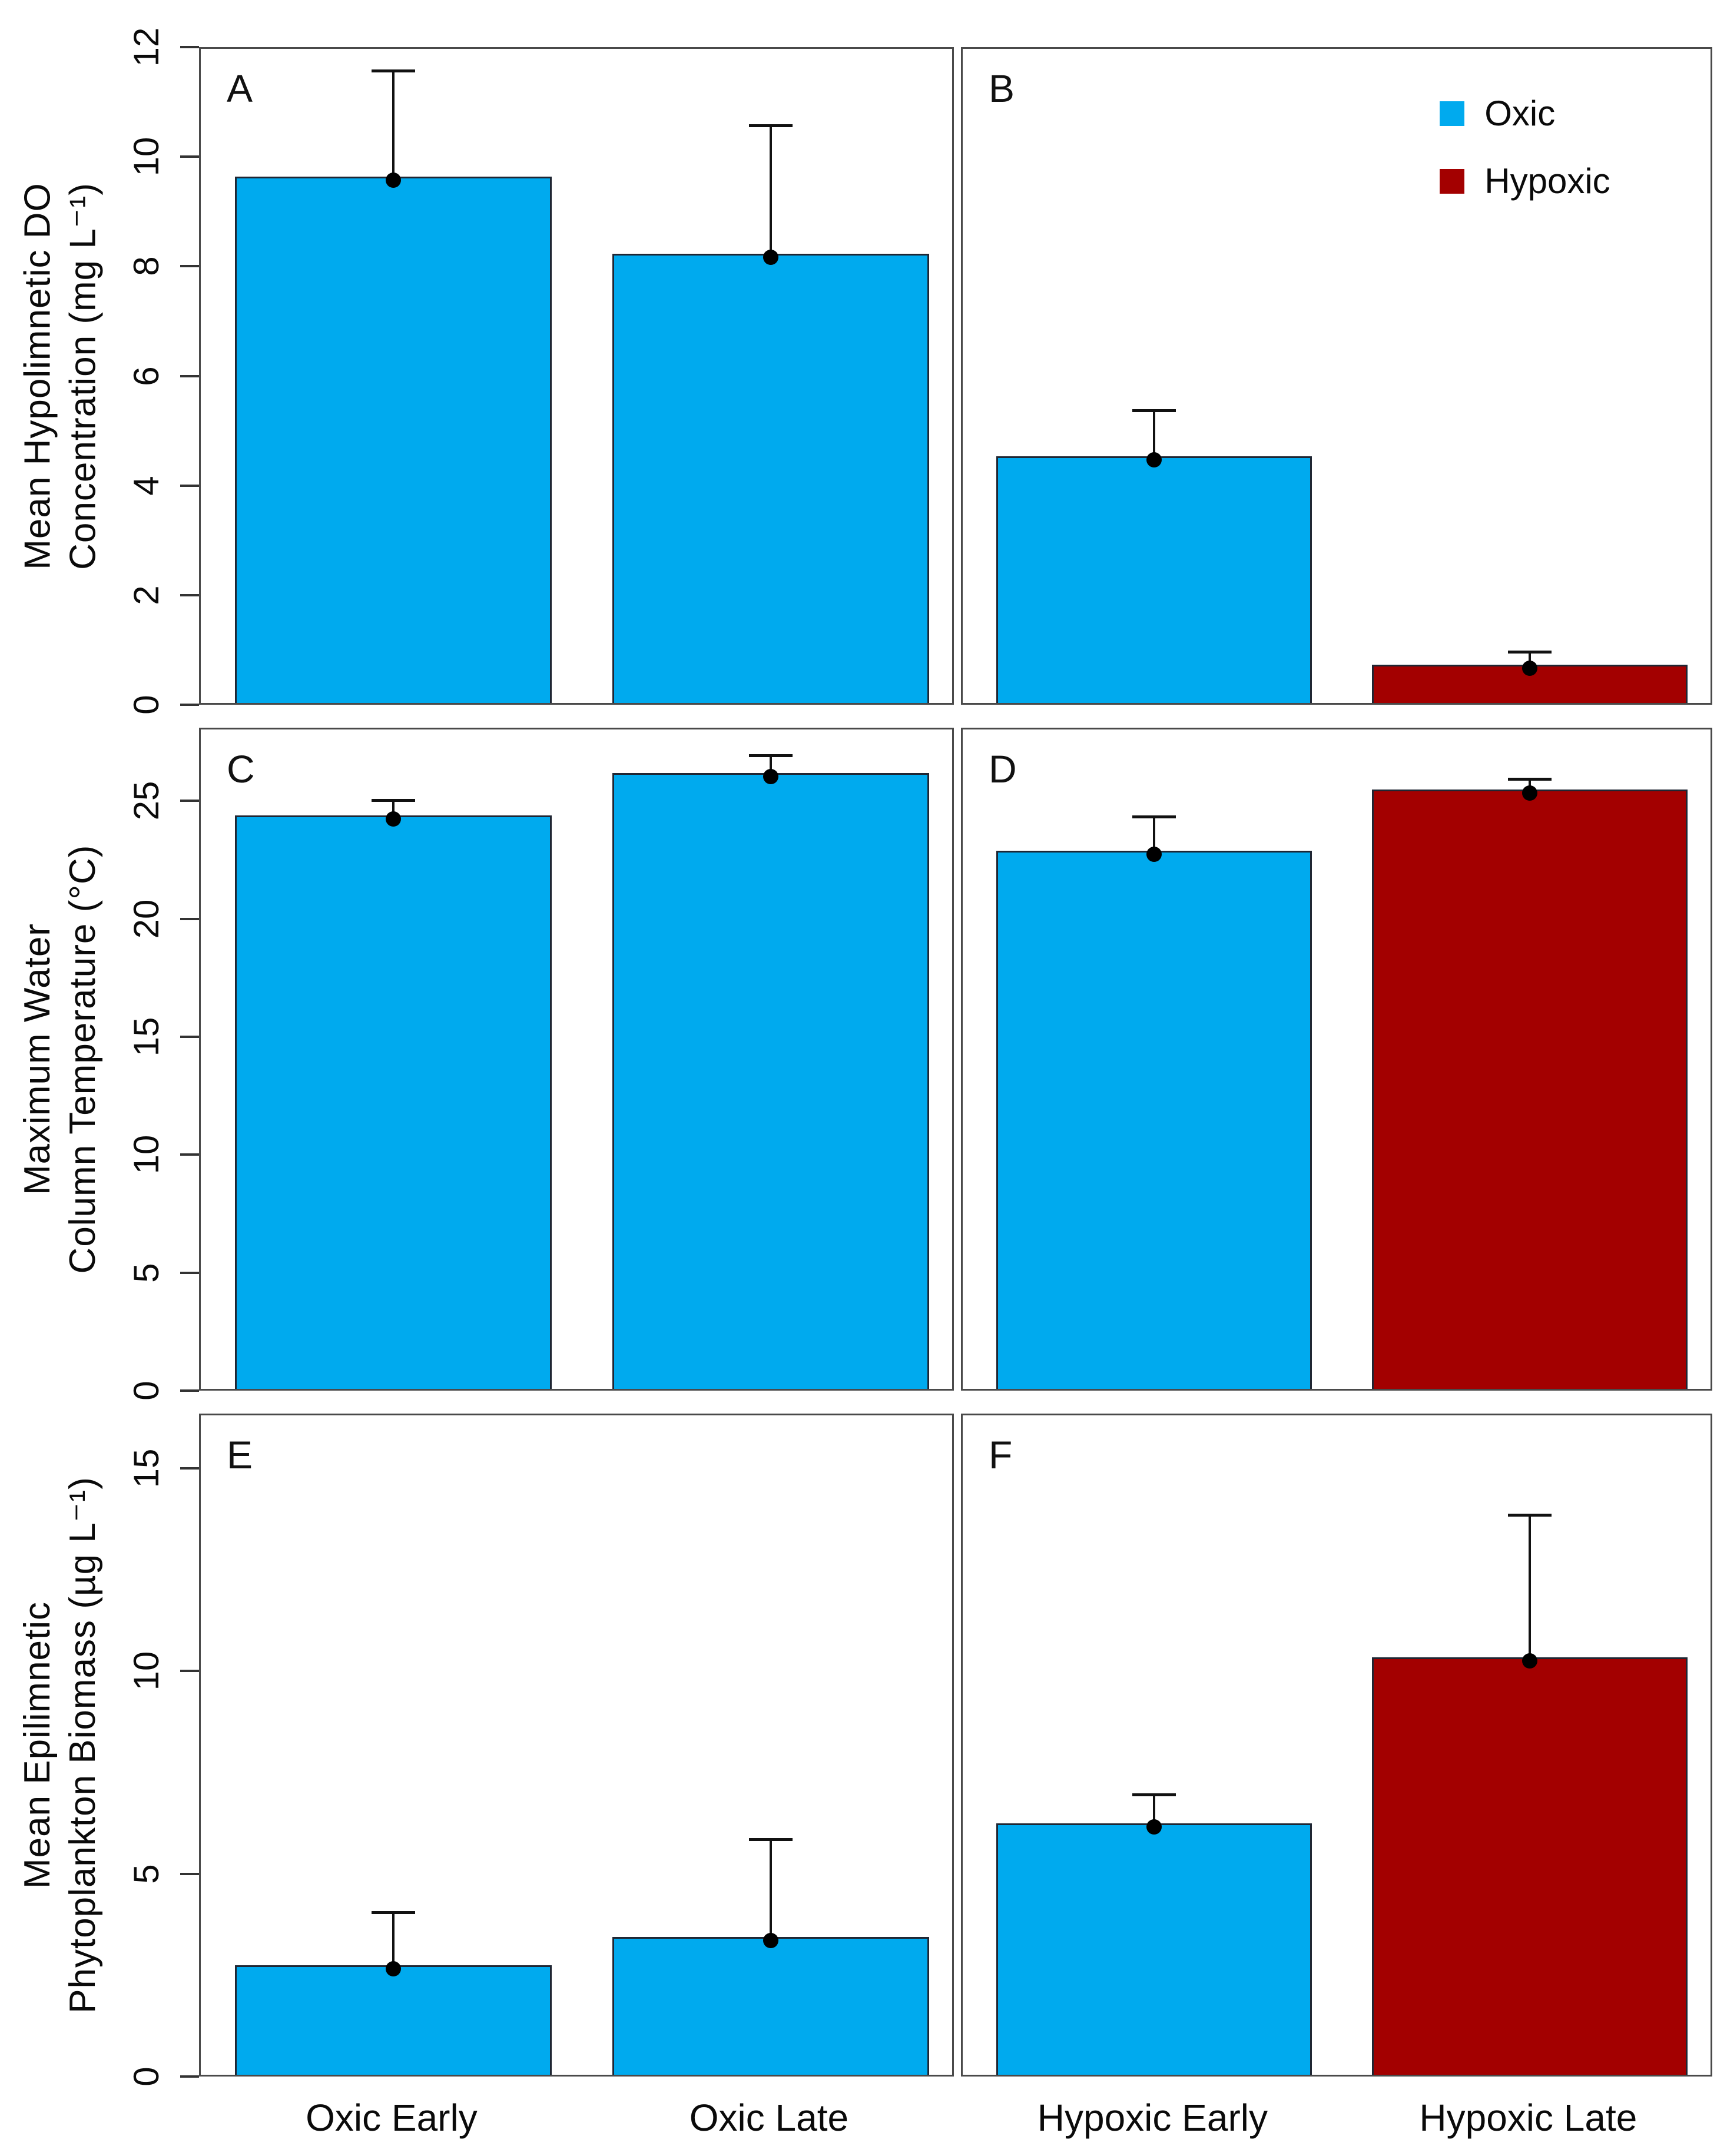  Describe the element at coordinates (769, 2118) in the screenshot. I see `x-axis-label: Oxic Late` at that location.